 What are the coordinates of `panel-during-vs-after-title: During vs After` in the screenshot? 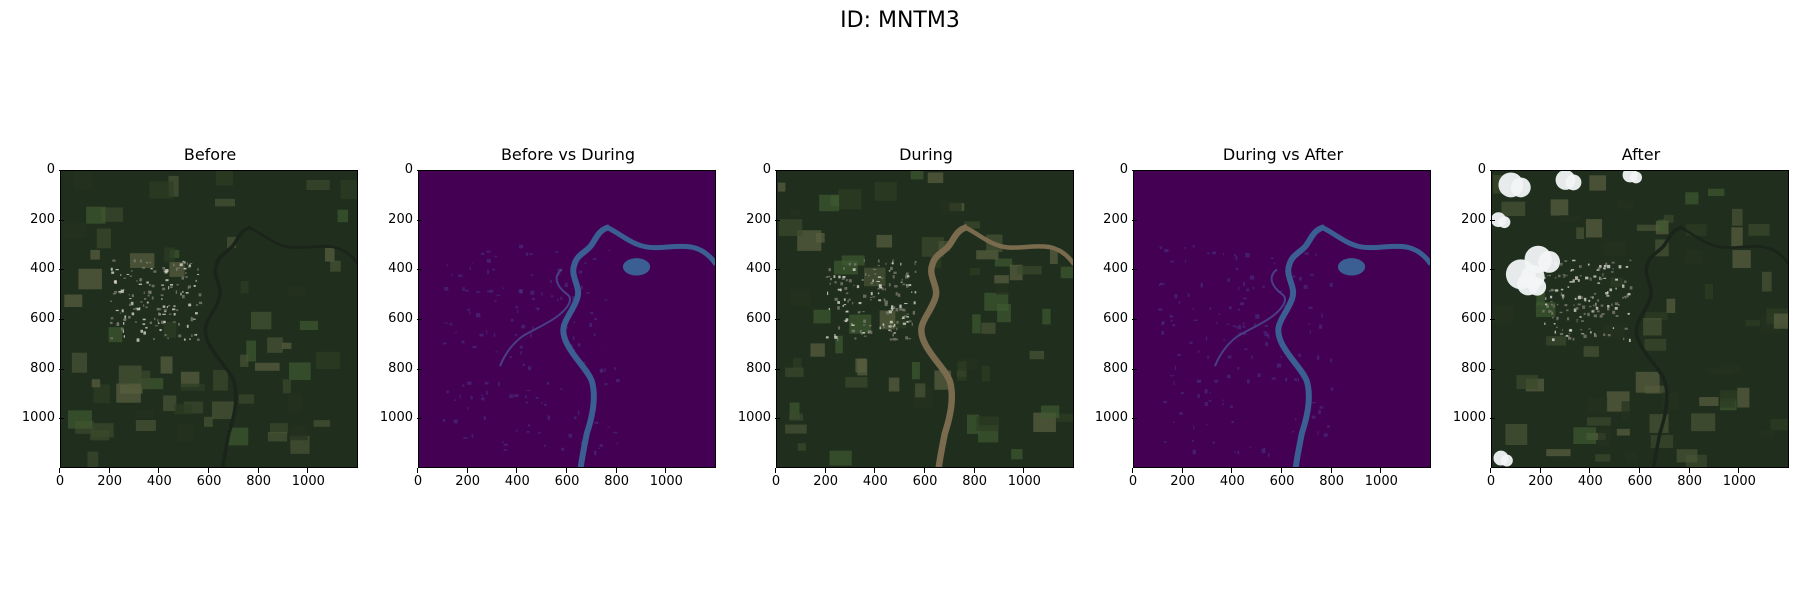 It's located at (1283, 154).